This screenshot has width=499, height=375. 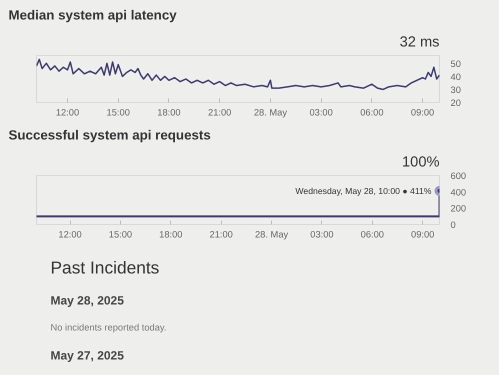 I want to click on line-series, so click(x=238, y=74).